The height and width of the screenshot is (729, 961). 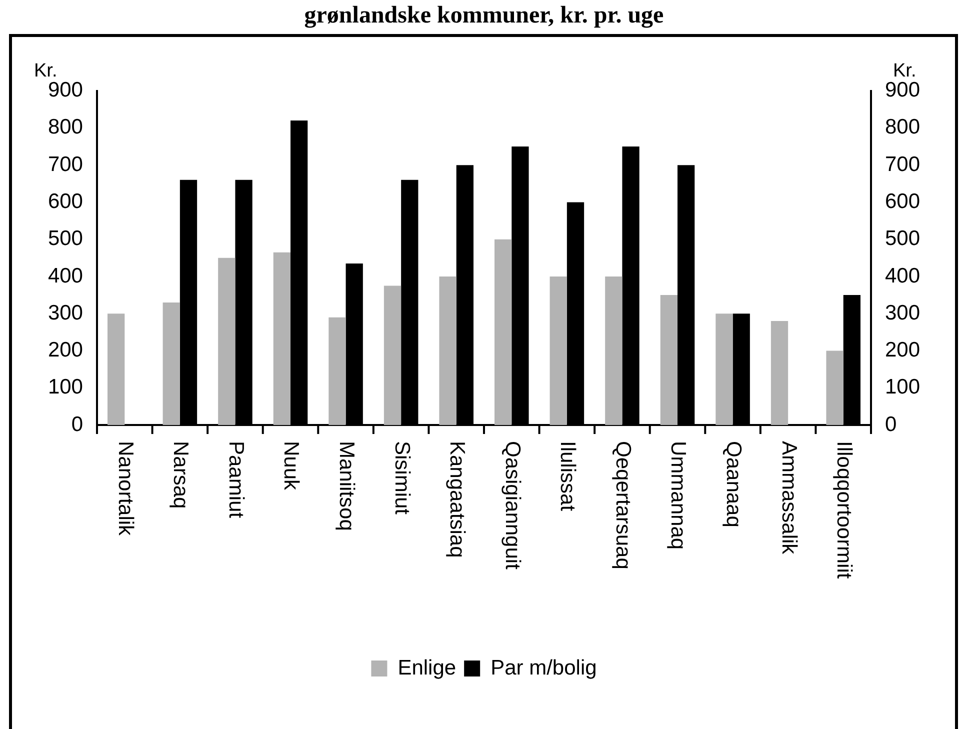 I want to click on x-tick-label: Illoqqortoormiit, so click(x=844, y=510).